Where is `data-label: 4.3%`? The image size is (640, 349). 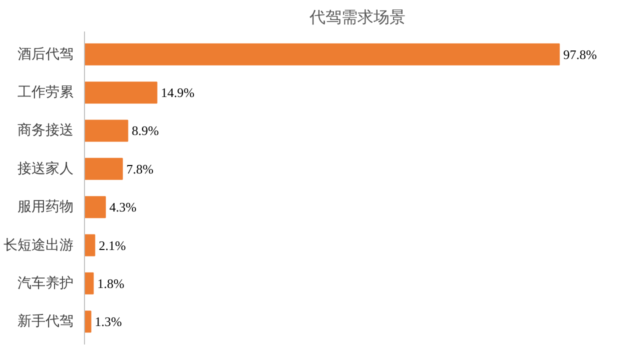 data-label: 4.3% is located at coordinates (123, 207).